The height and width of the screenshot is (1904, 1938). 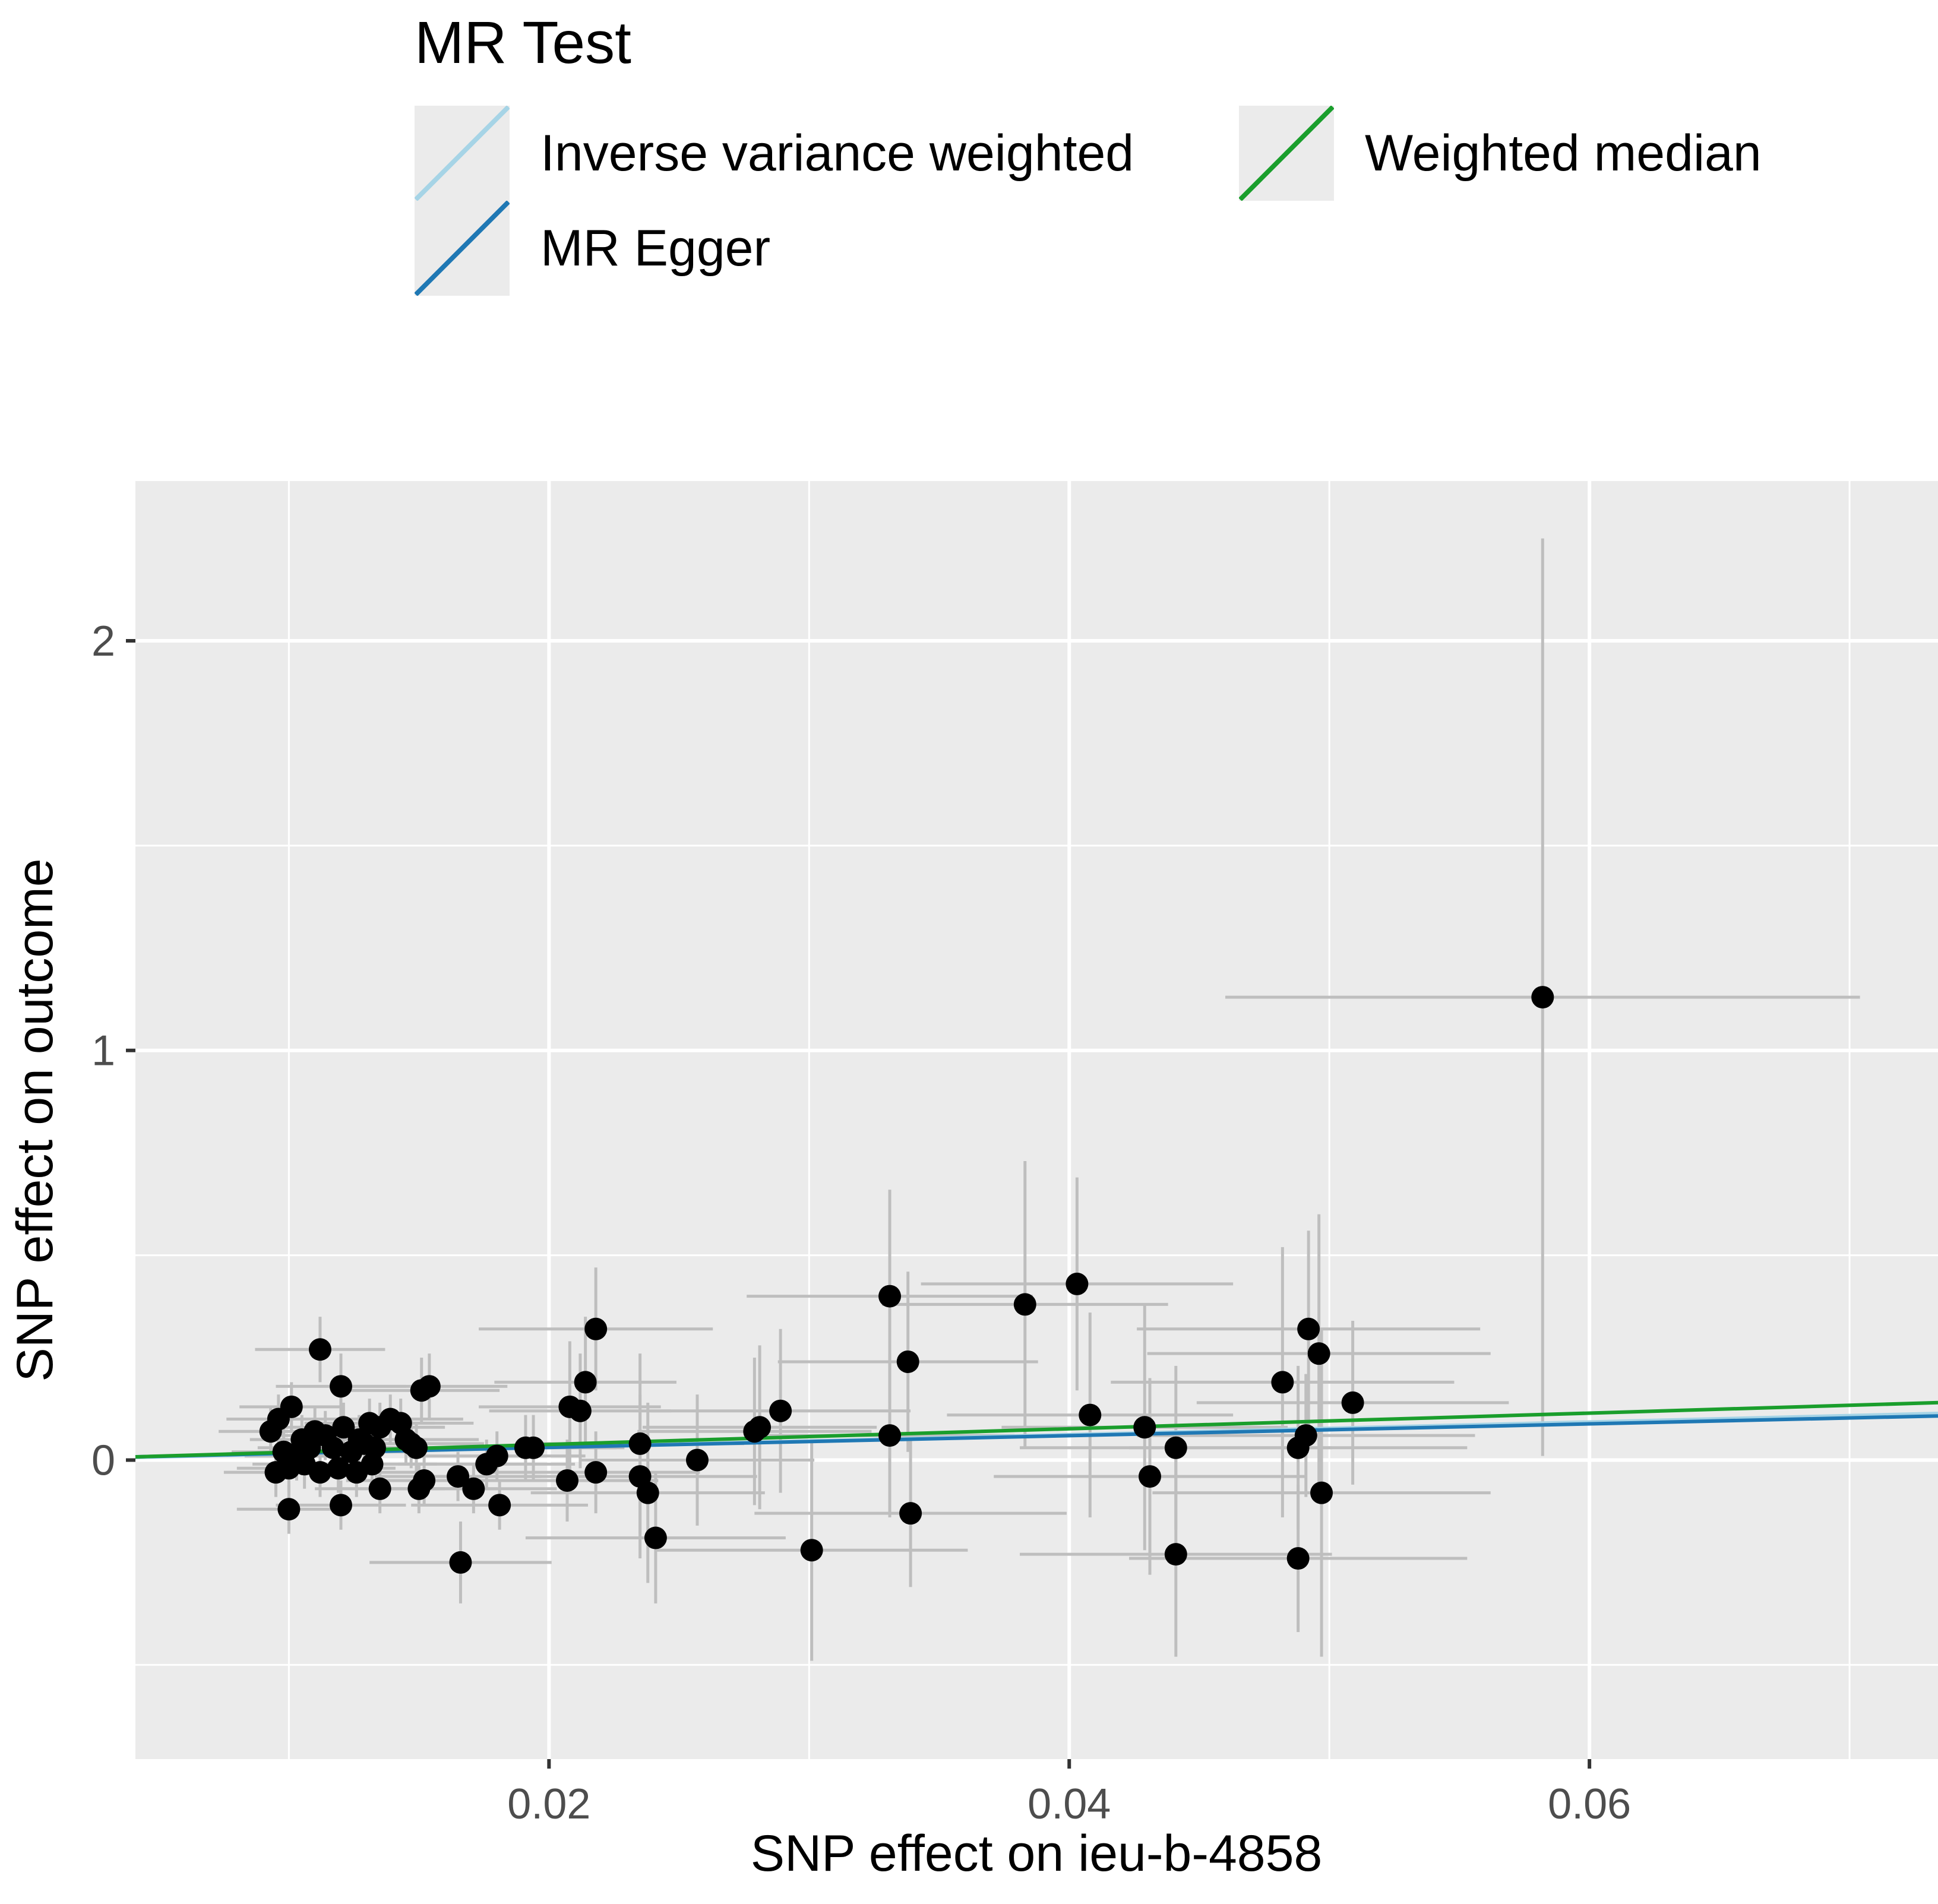 I want to click on legend-key-ivw, so click(x=462, y=154).